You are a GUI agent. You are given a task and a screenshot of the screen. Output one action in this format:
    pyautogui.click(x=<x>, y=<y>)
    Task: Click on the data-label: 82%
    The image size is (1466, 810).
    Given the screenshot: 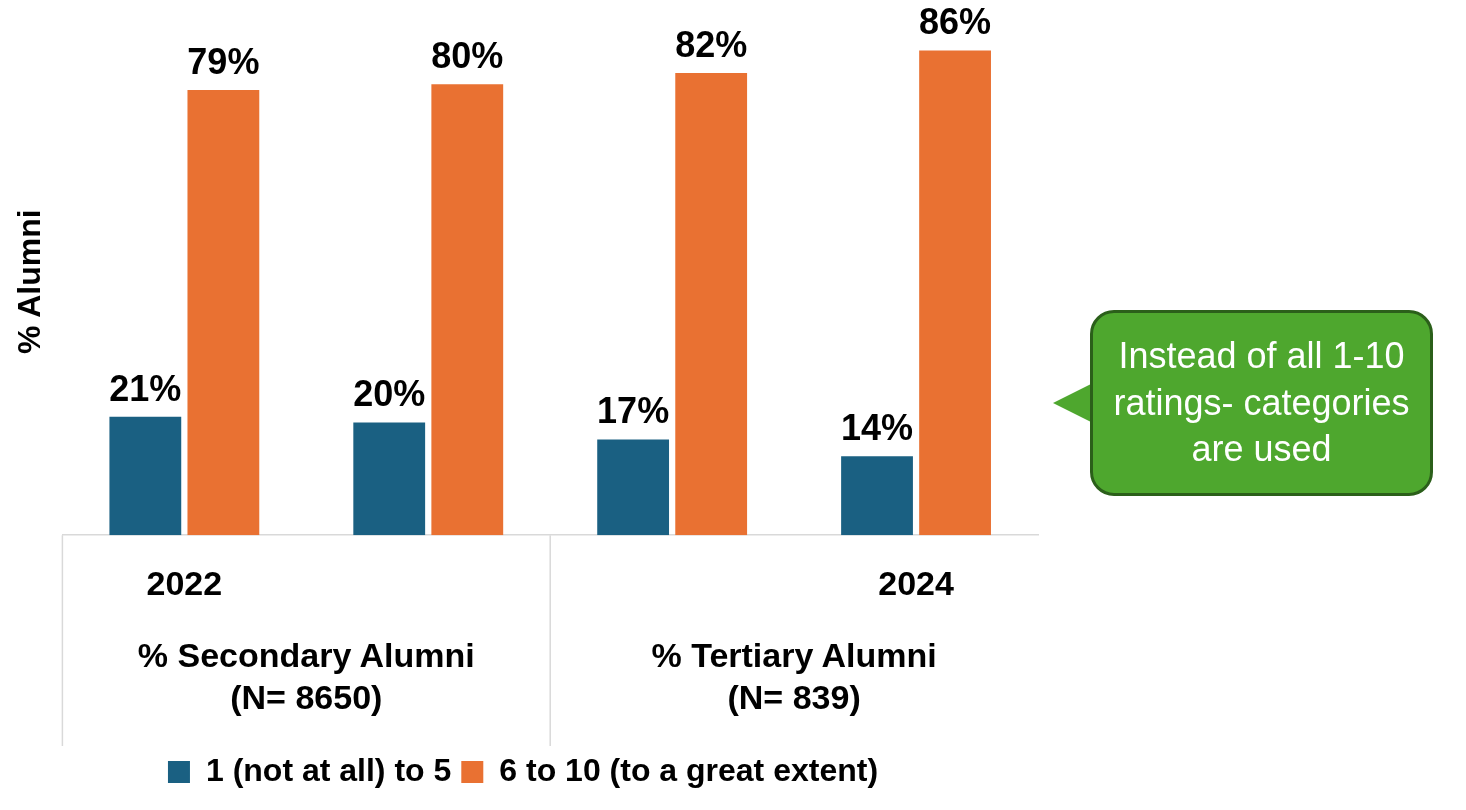 What is the action you would take?
    pyautogui.click(x=711, y=45)
    